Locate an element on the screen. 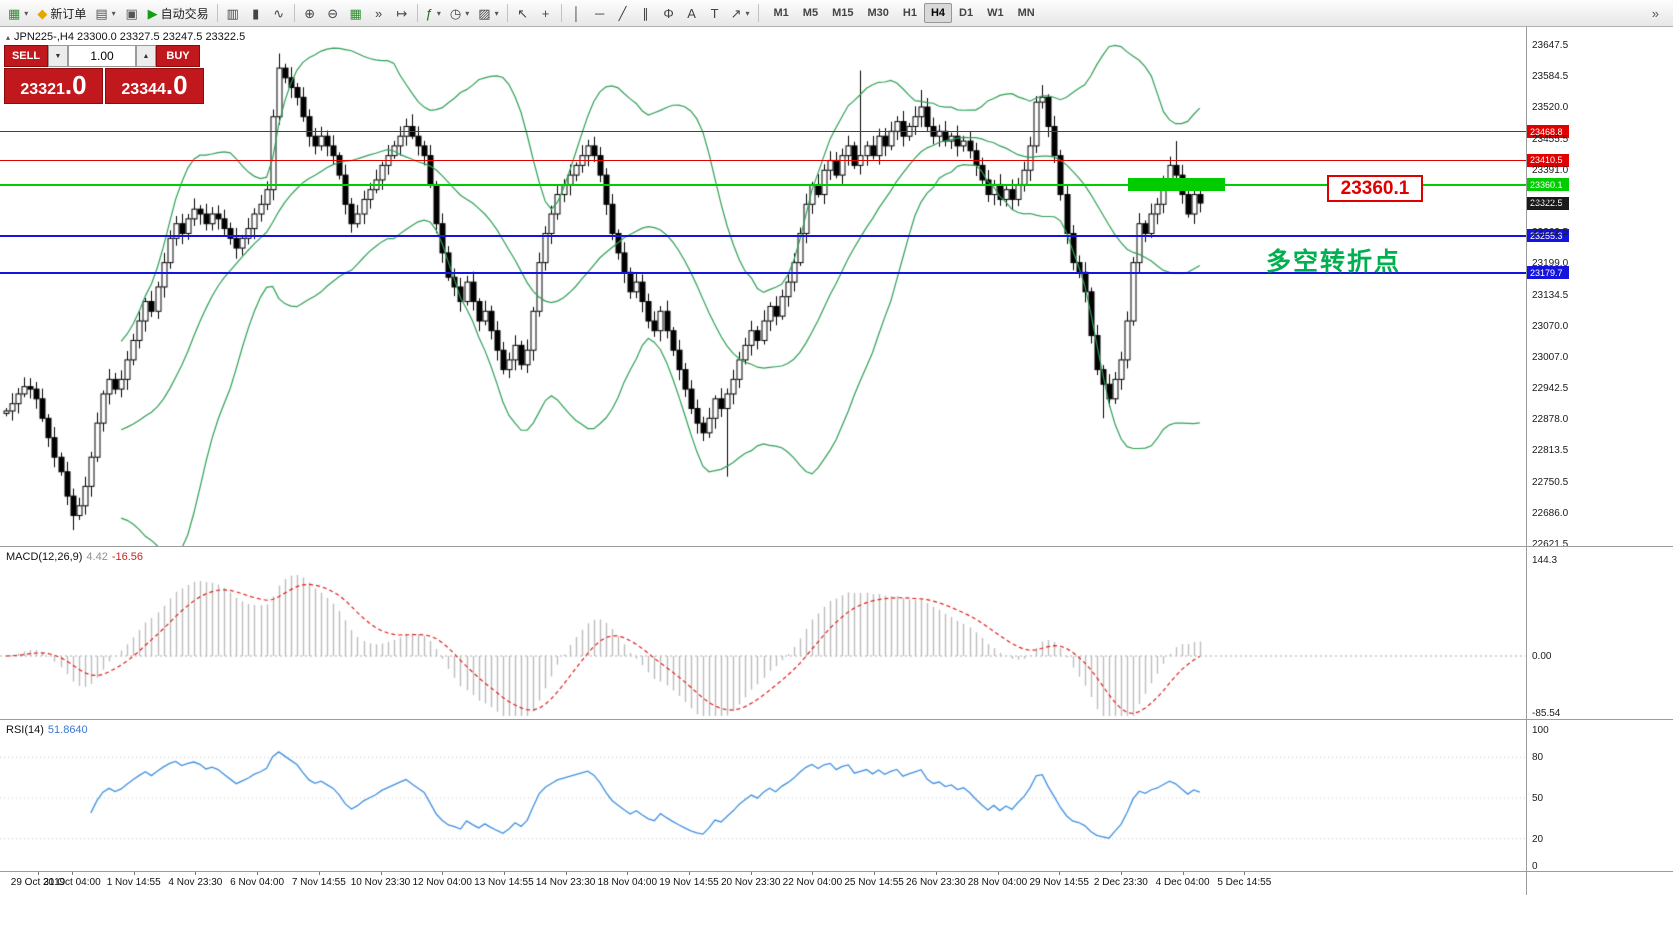 Image resolution: width=1673 pixels, height=948 pixels. sell-price-pips: .0 is located at coordinates (75, 85).